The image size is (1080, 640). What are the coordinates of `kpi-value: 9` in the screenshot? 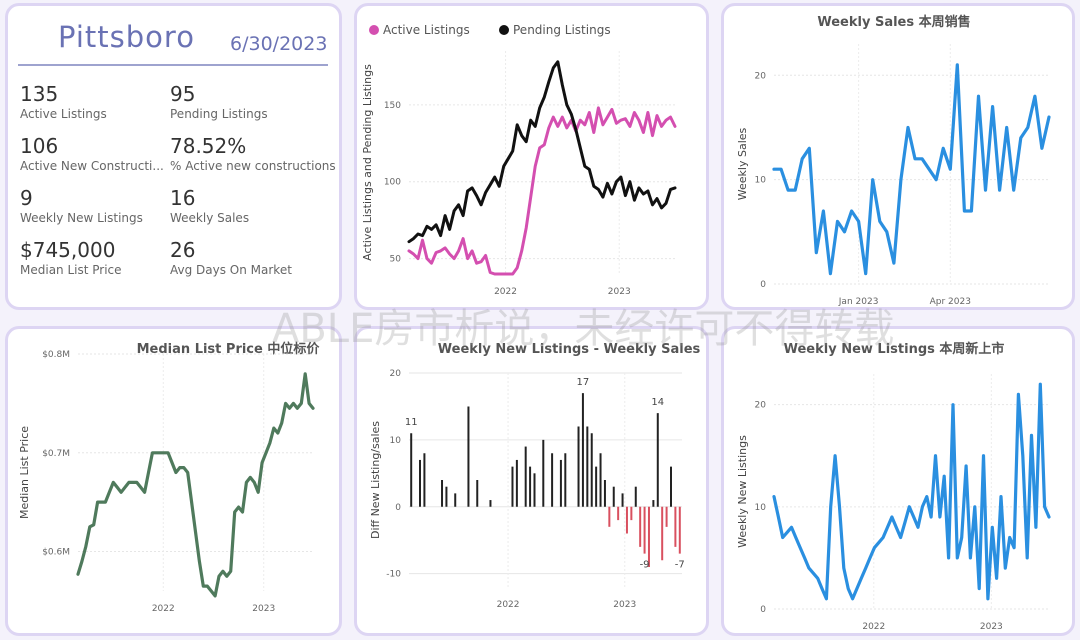 It's located at (26, 198).